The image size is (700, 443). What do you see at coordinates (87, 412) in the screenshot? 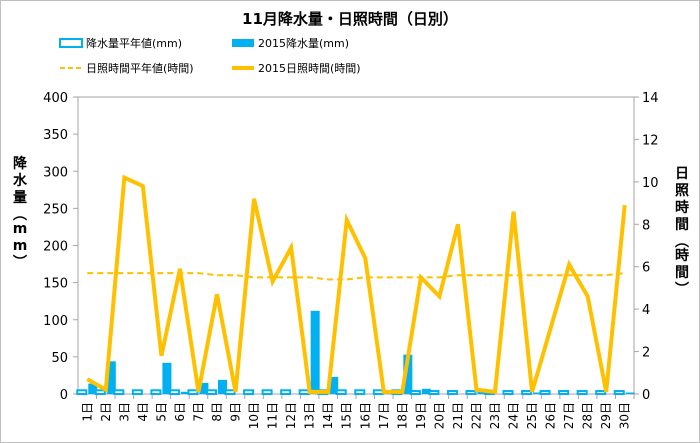
I see `x-tick-label: 1日` at bounding box center [87, 412].